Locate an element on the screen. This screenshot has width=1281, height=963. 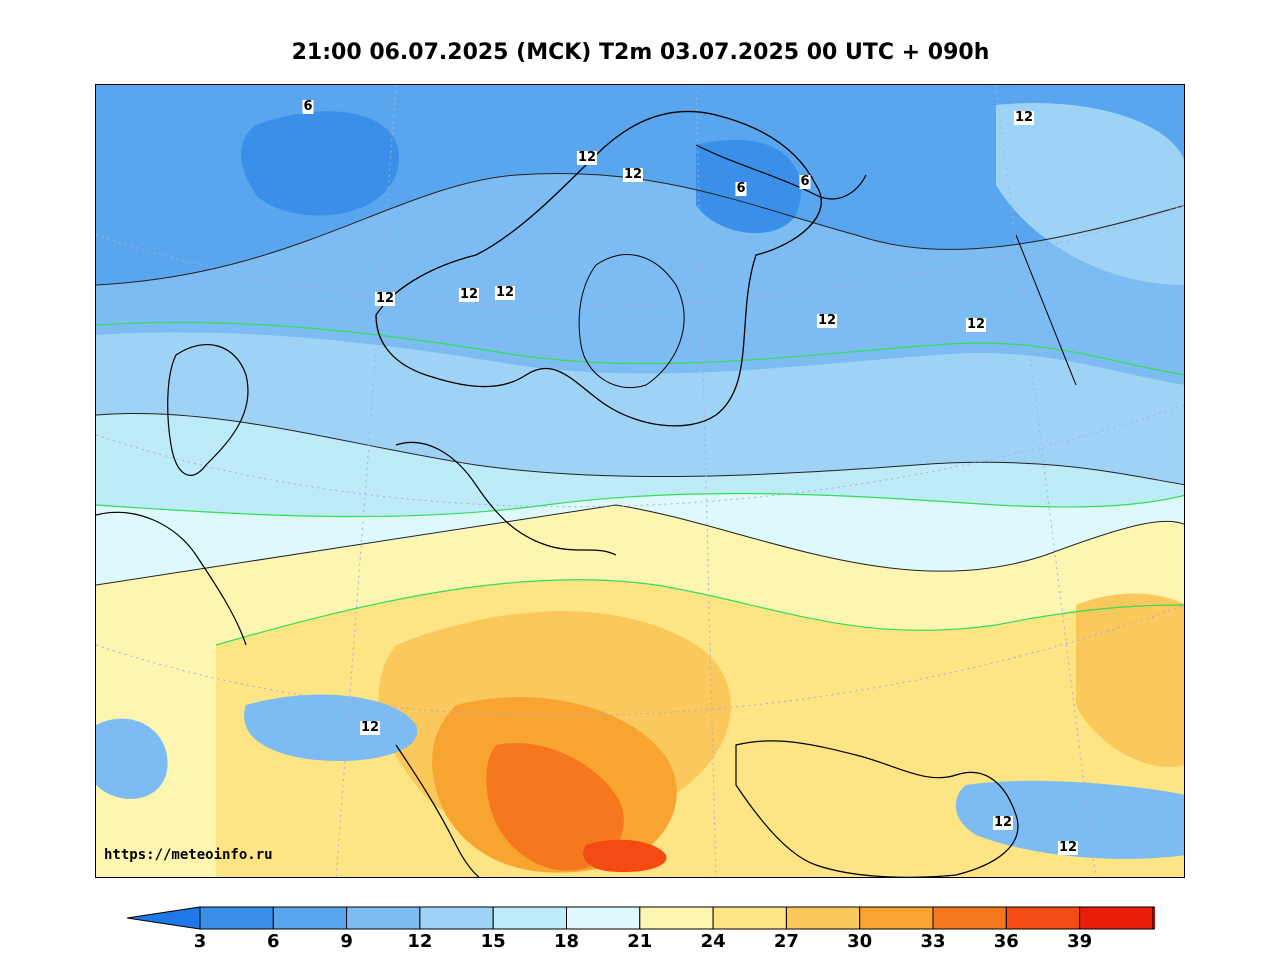
field-cold-caucasus is located at coordinates (1069, 819).